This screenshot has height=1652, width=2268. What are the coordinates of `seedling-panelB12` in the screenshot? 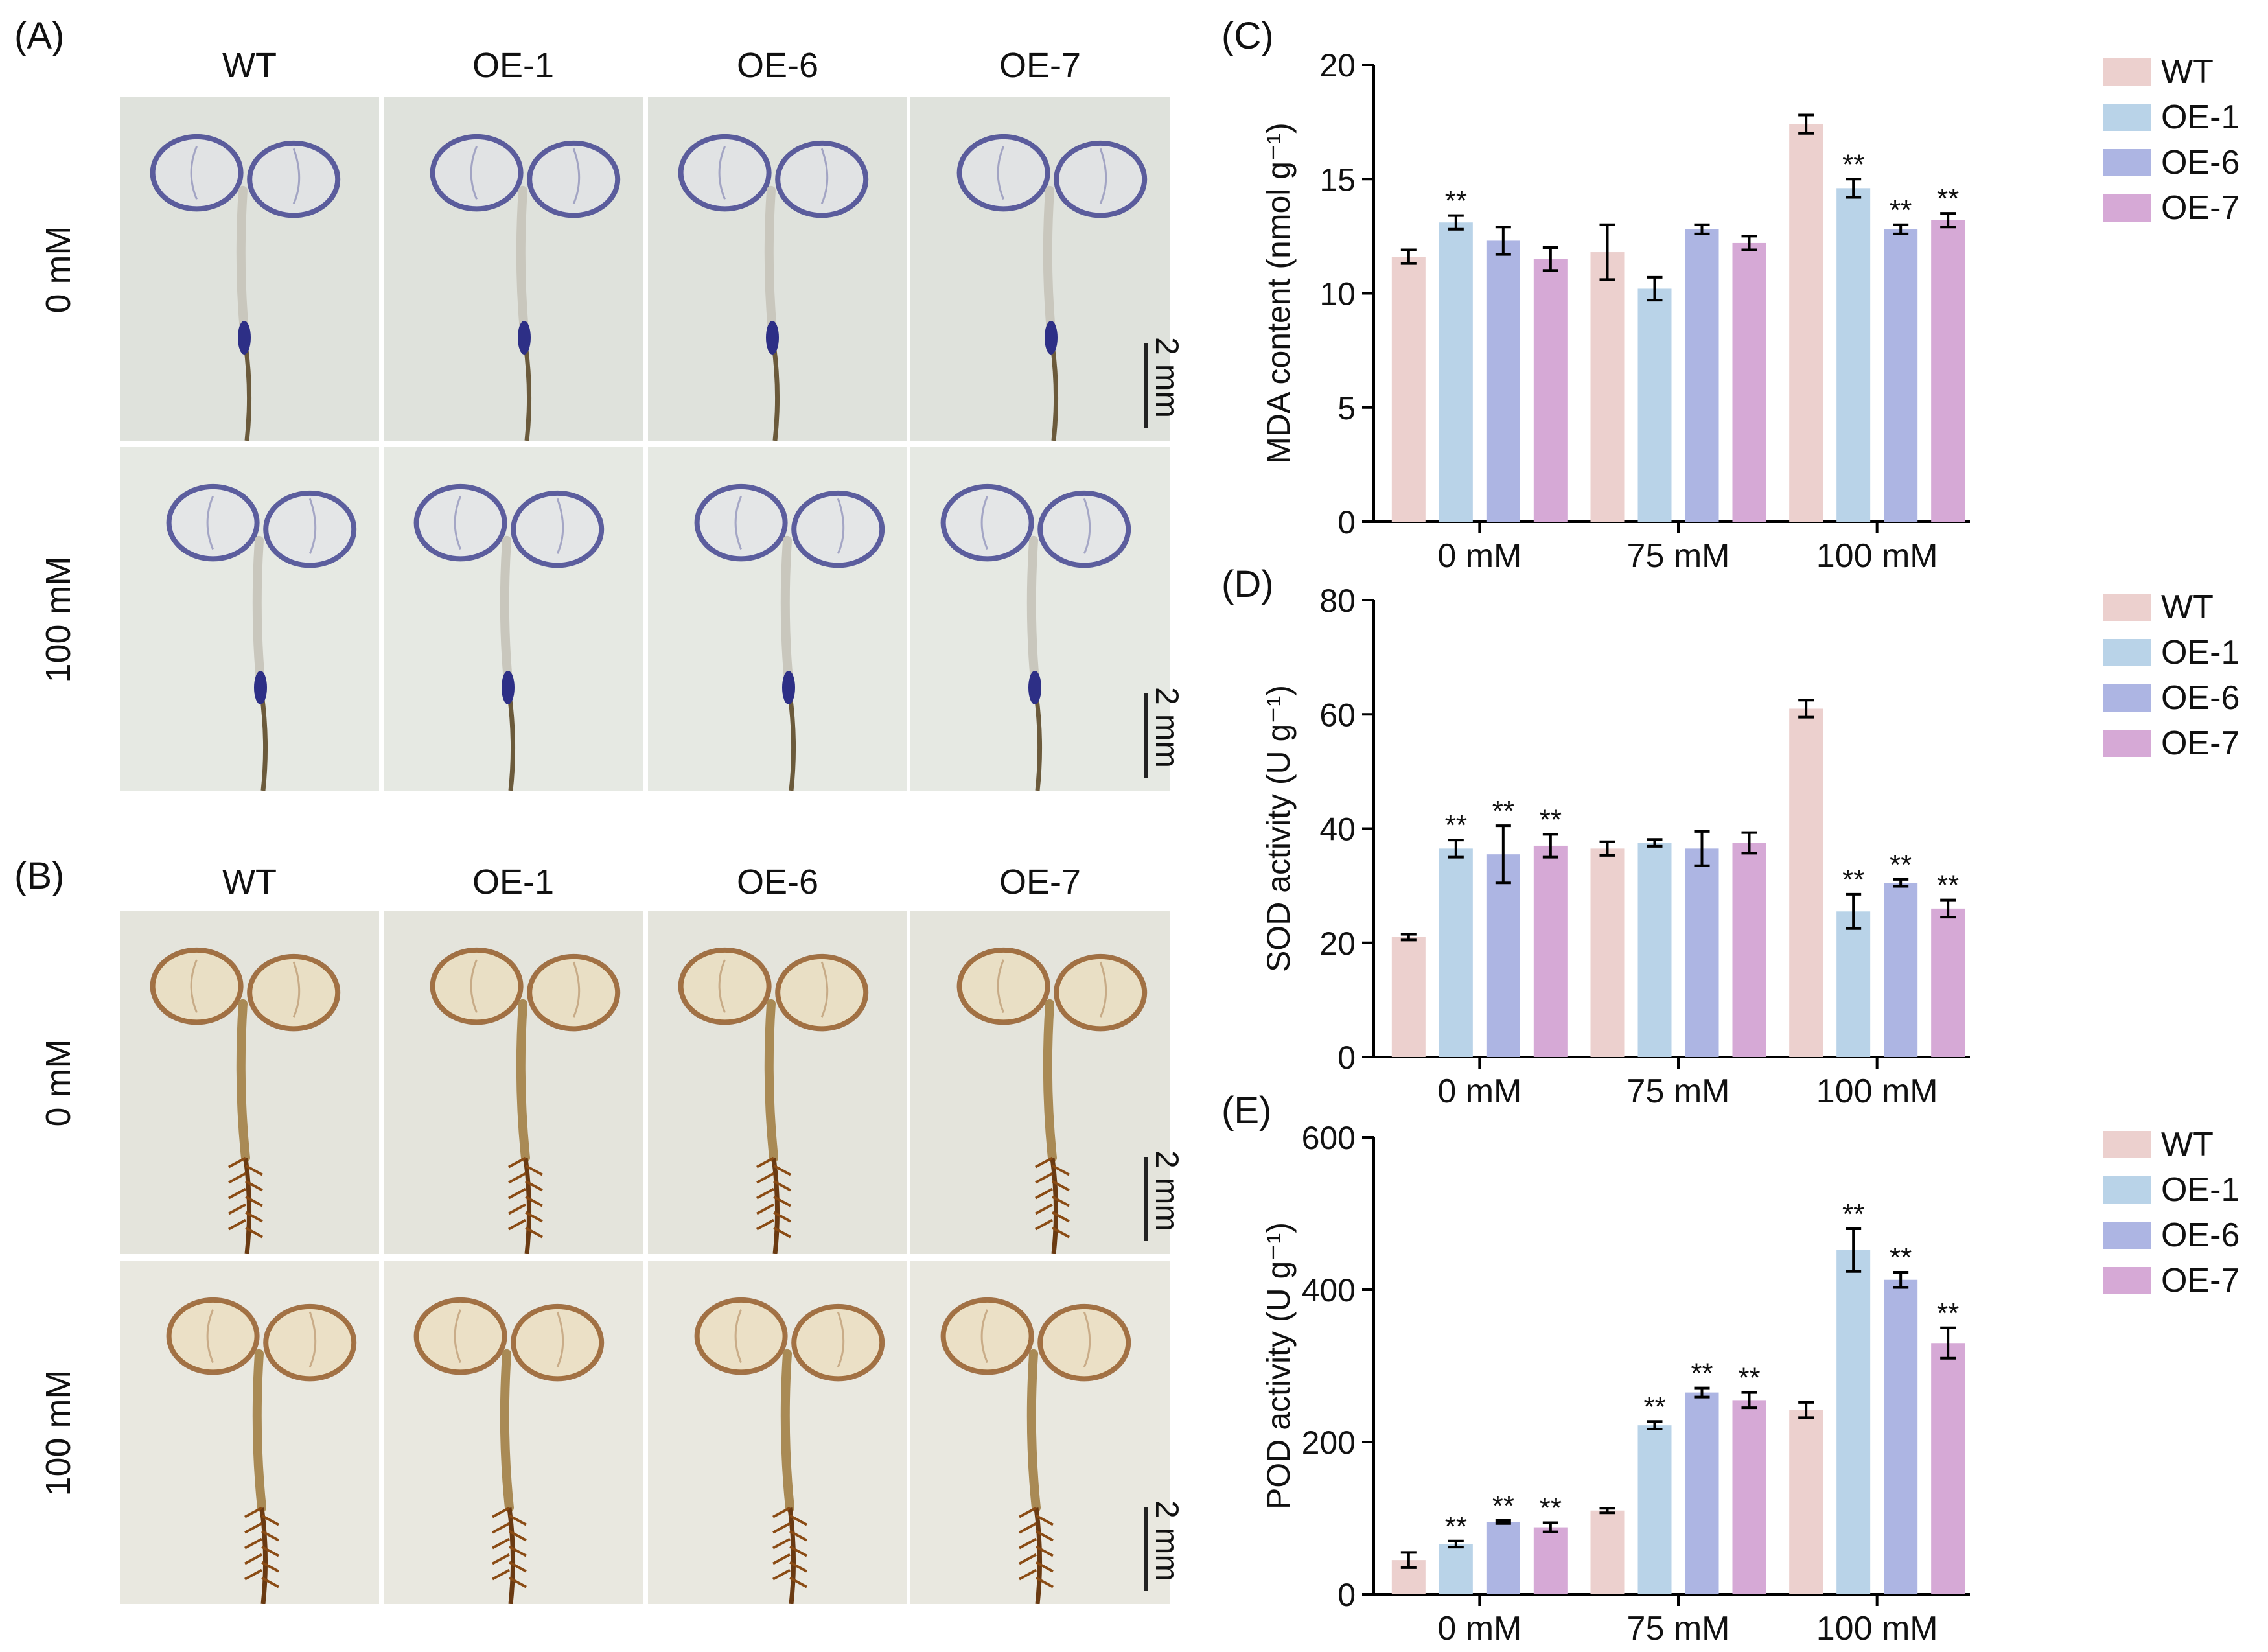 It's located at (789, 1450).